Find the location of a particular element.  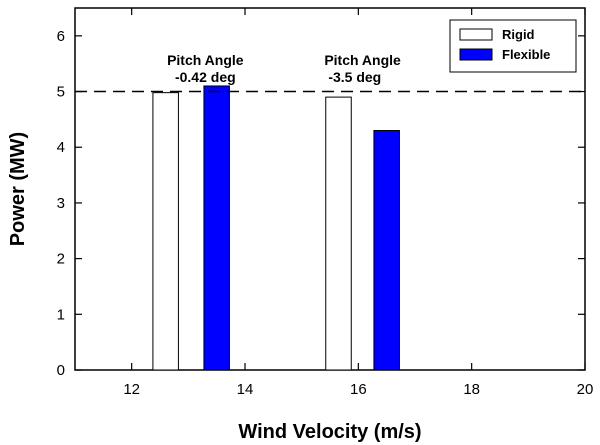

legend-label-flexible: Flexible is located at coordinates (526, 54).